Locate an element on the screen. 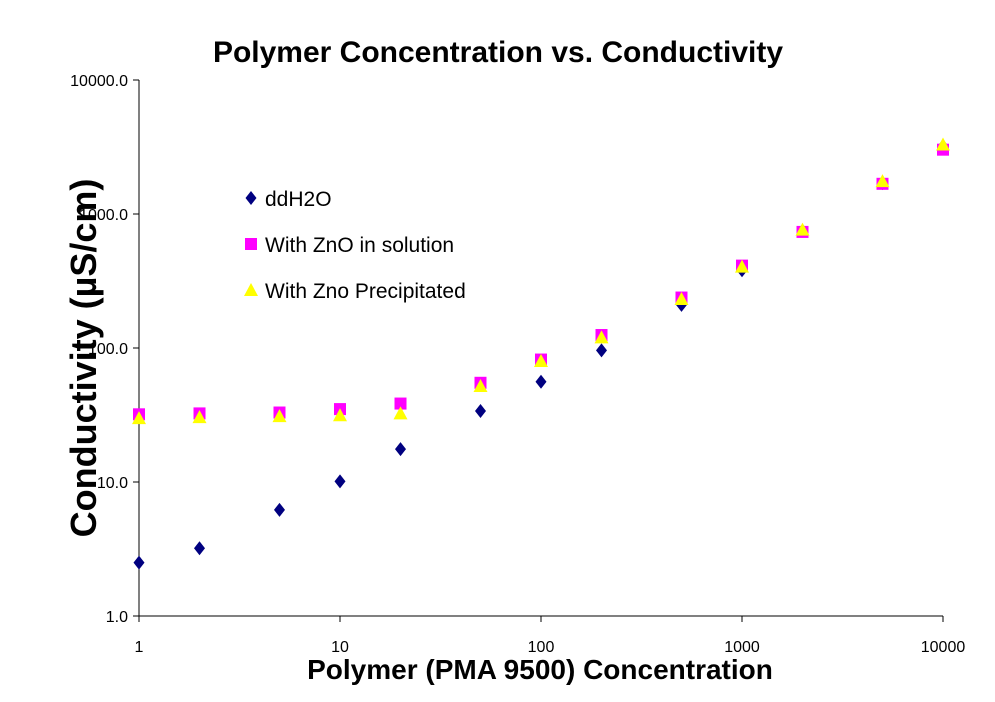 The width and height of the screenshot is (995, 702). legend-label: With Zno Precipitated is located at coordinates (365, 291).